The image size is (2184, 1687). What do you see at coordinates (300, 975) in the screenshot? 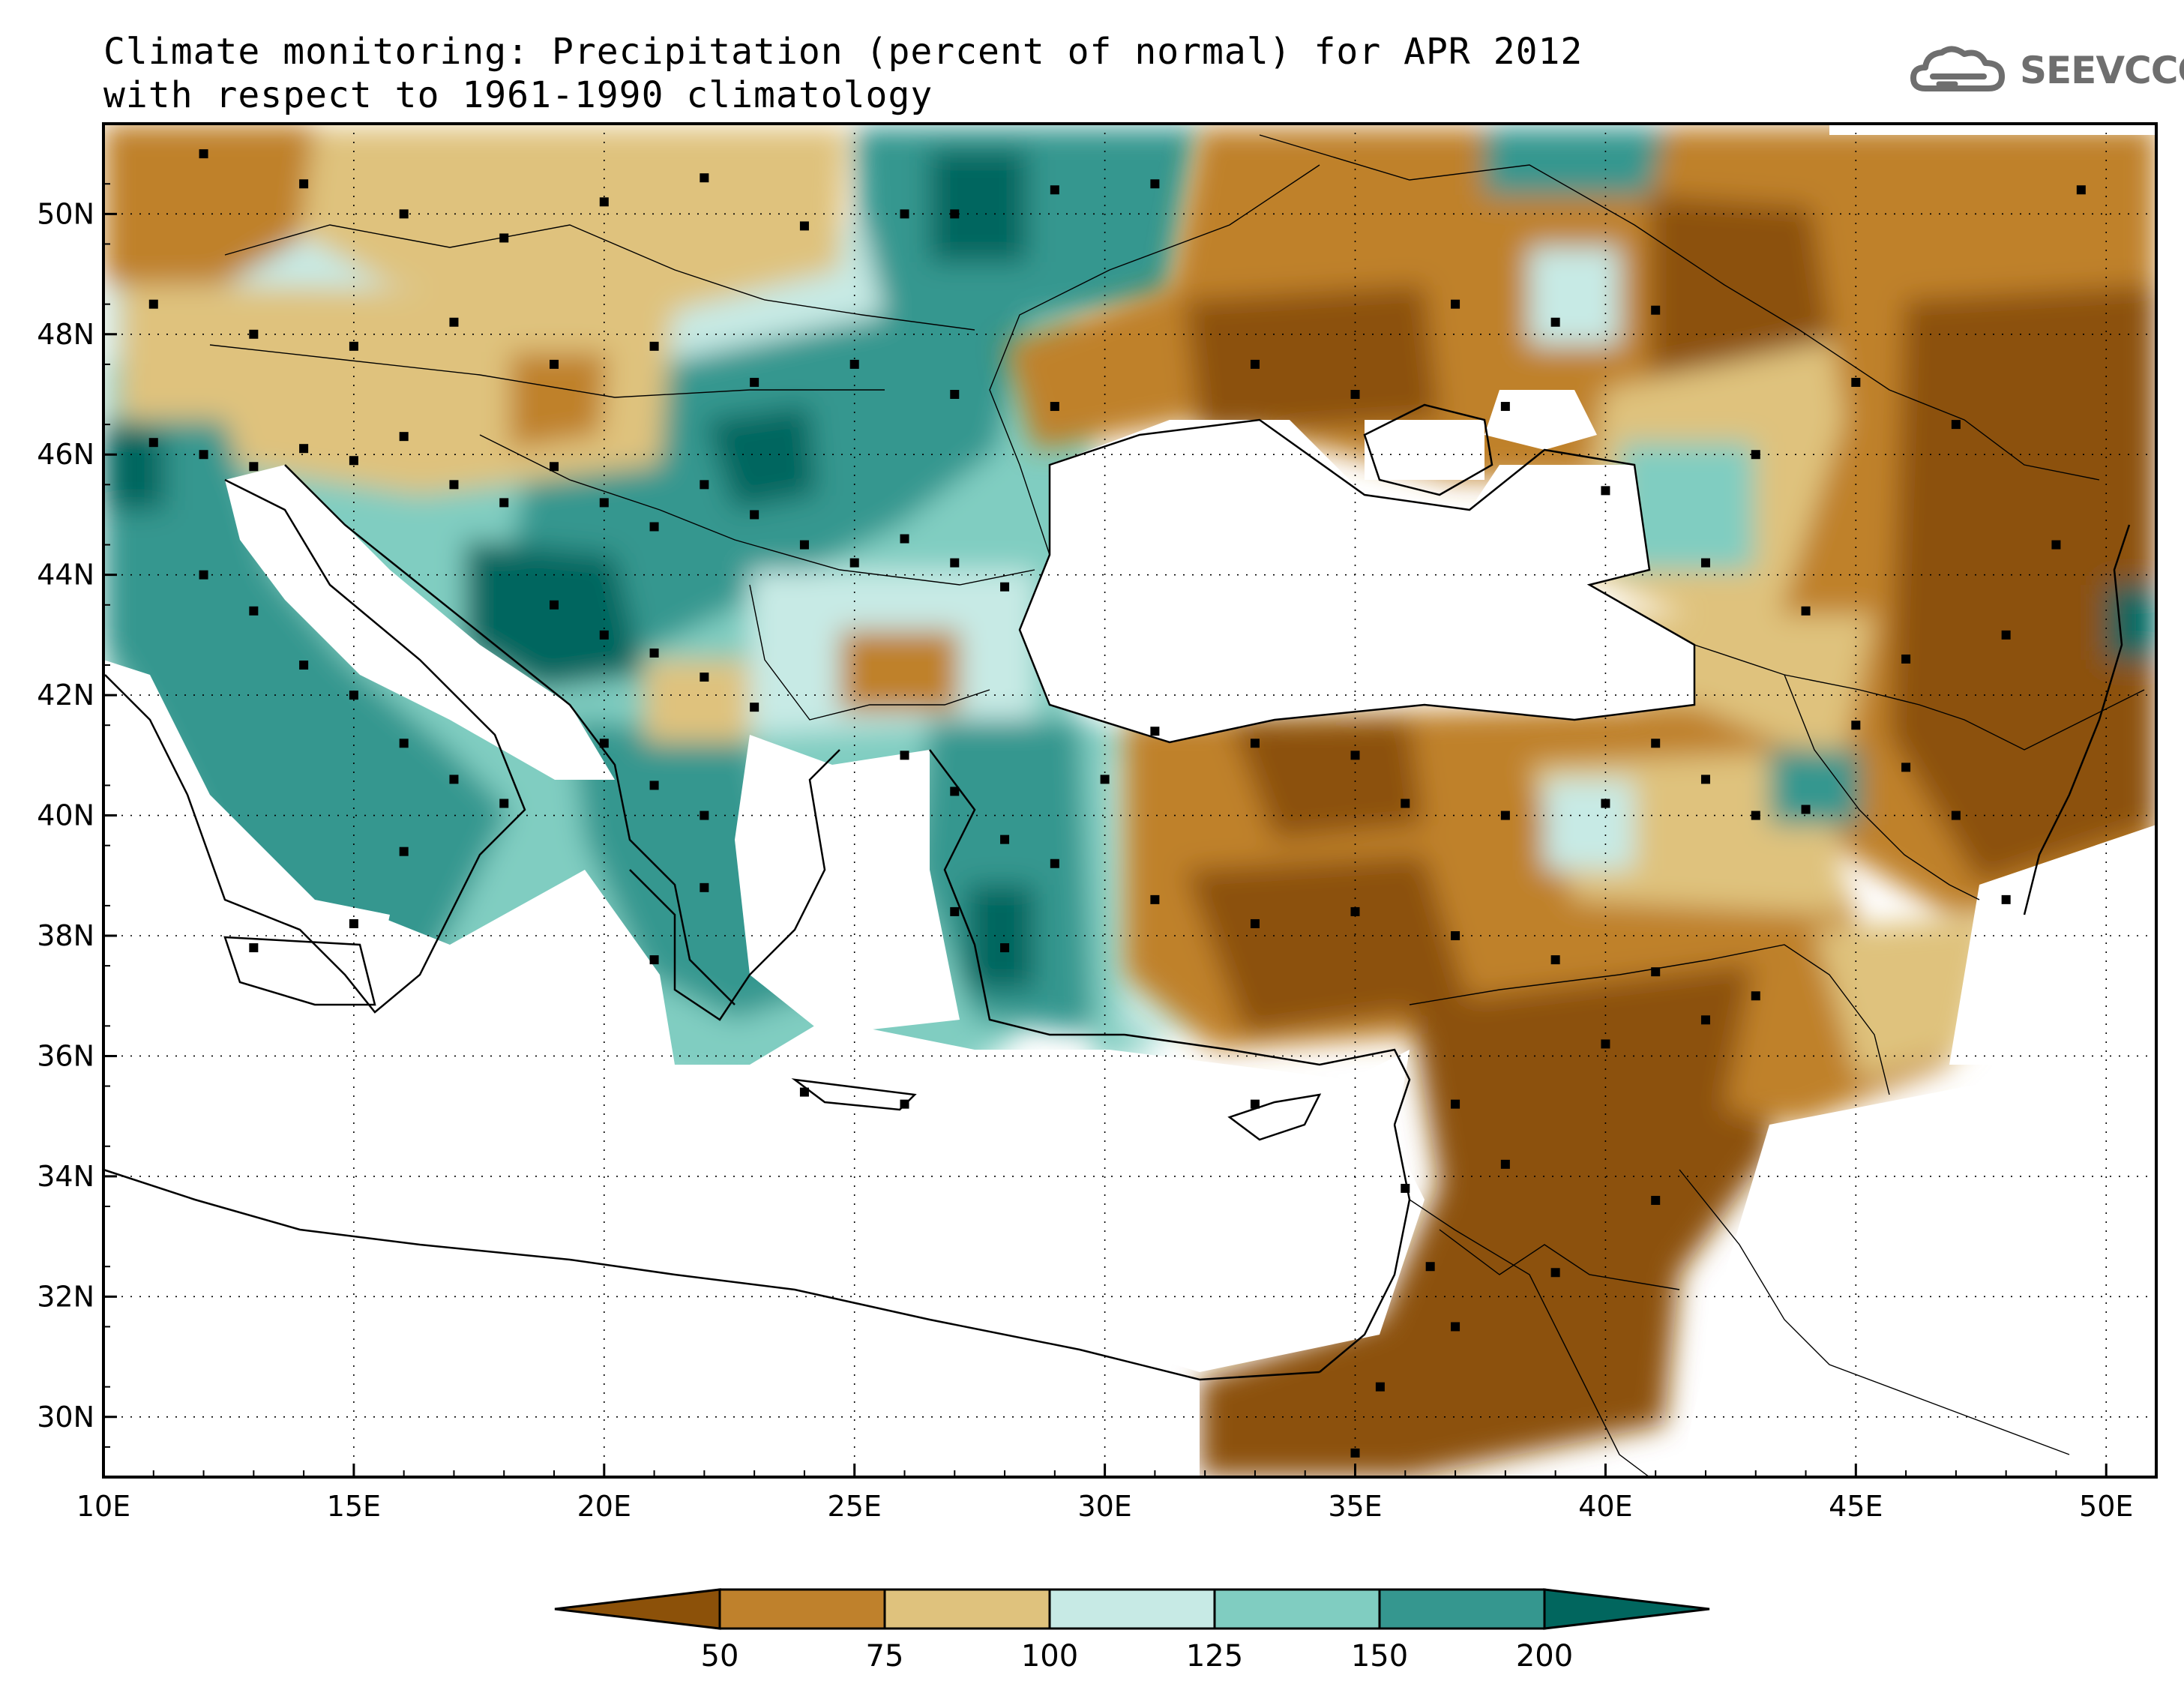
I see `region-sicily-light` at bounding box center [300, 975].